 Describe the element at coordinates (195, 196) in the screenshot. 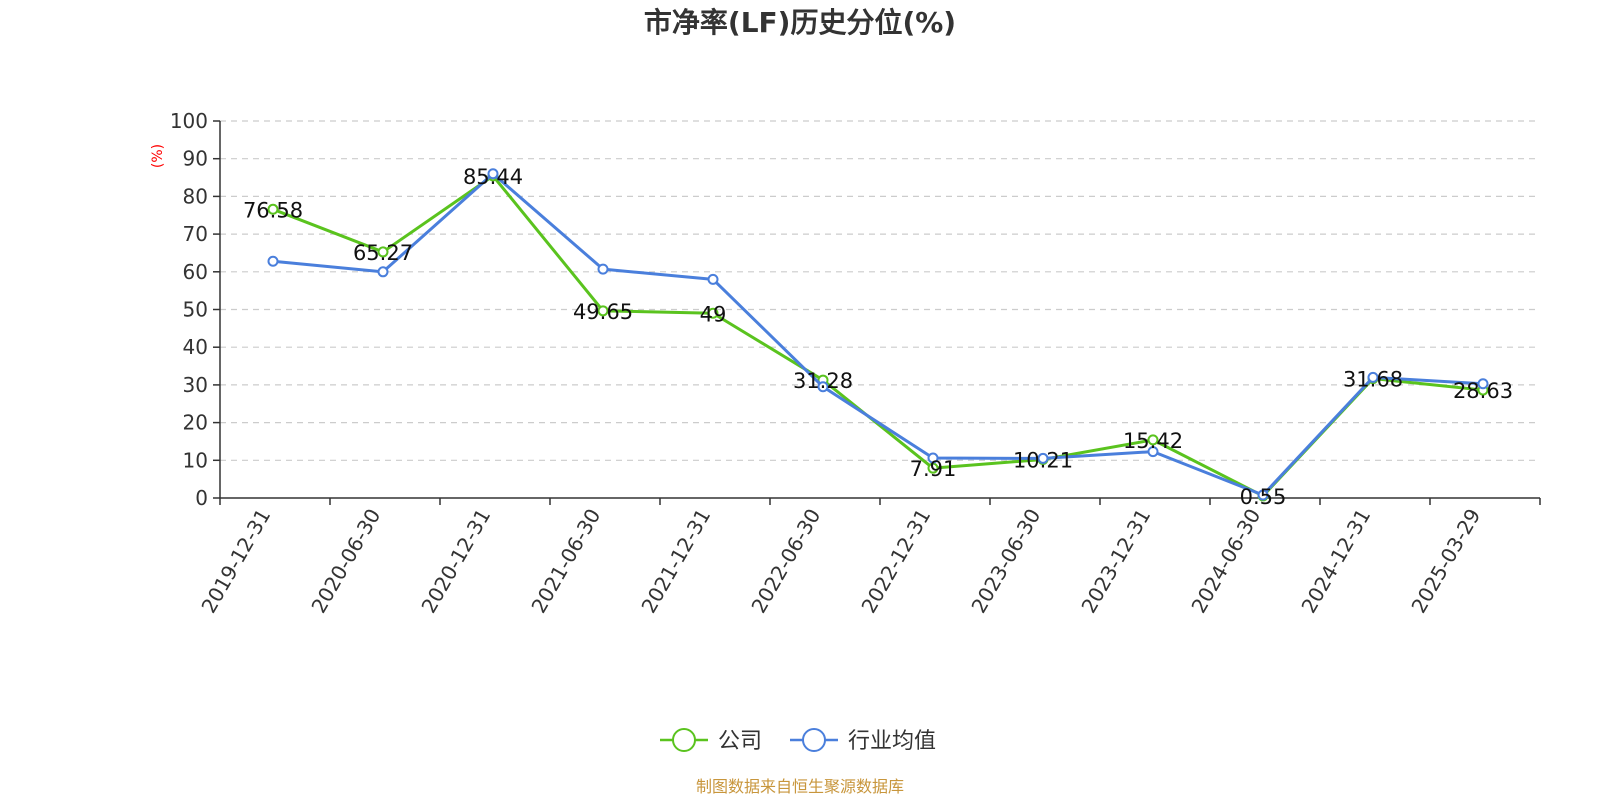

I see `y-tick-label: 80` at that location.